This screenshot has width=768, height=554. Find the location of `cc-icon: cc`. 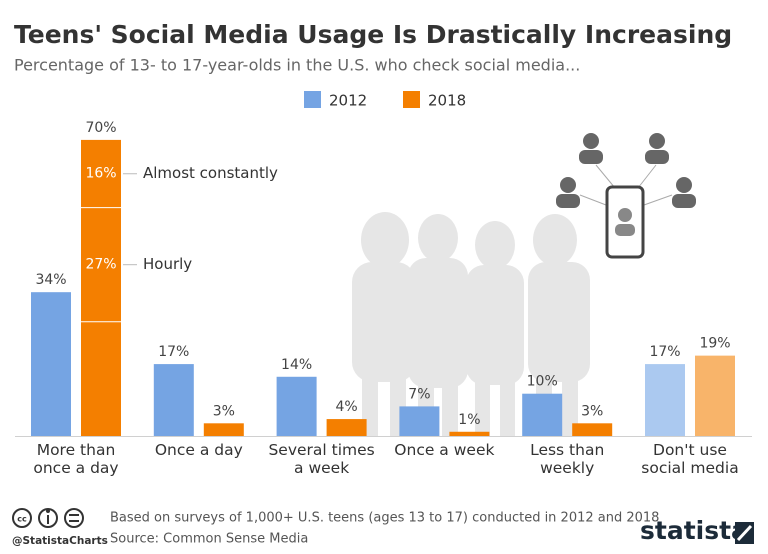

cc-icon: cc is located at coordinates (22, 519).